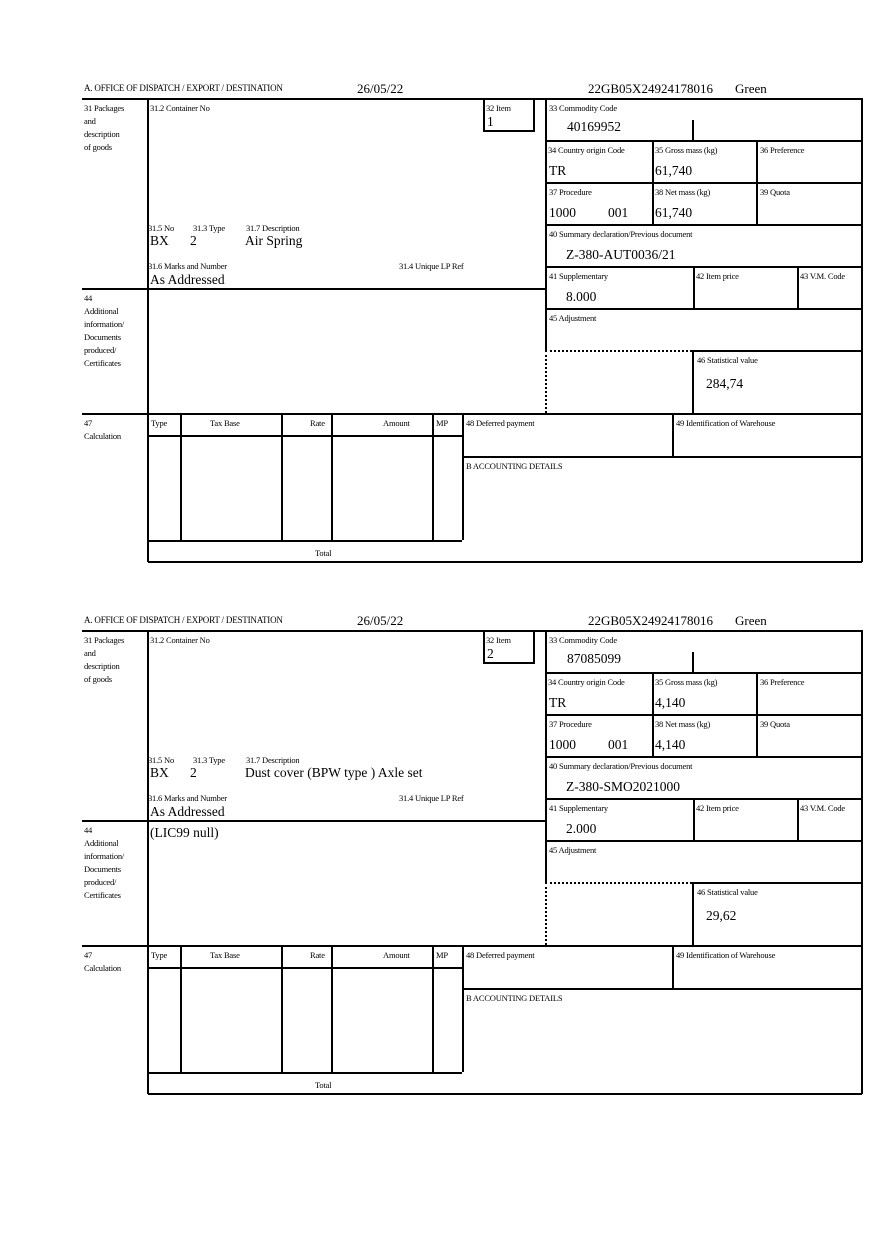 This screenshot has height=1250, width=882. I want to click on type-value: 2, so click(193, 772).